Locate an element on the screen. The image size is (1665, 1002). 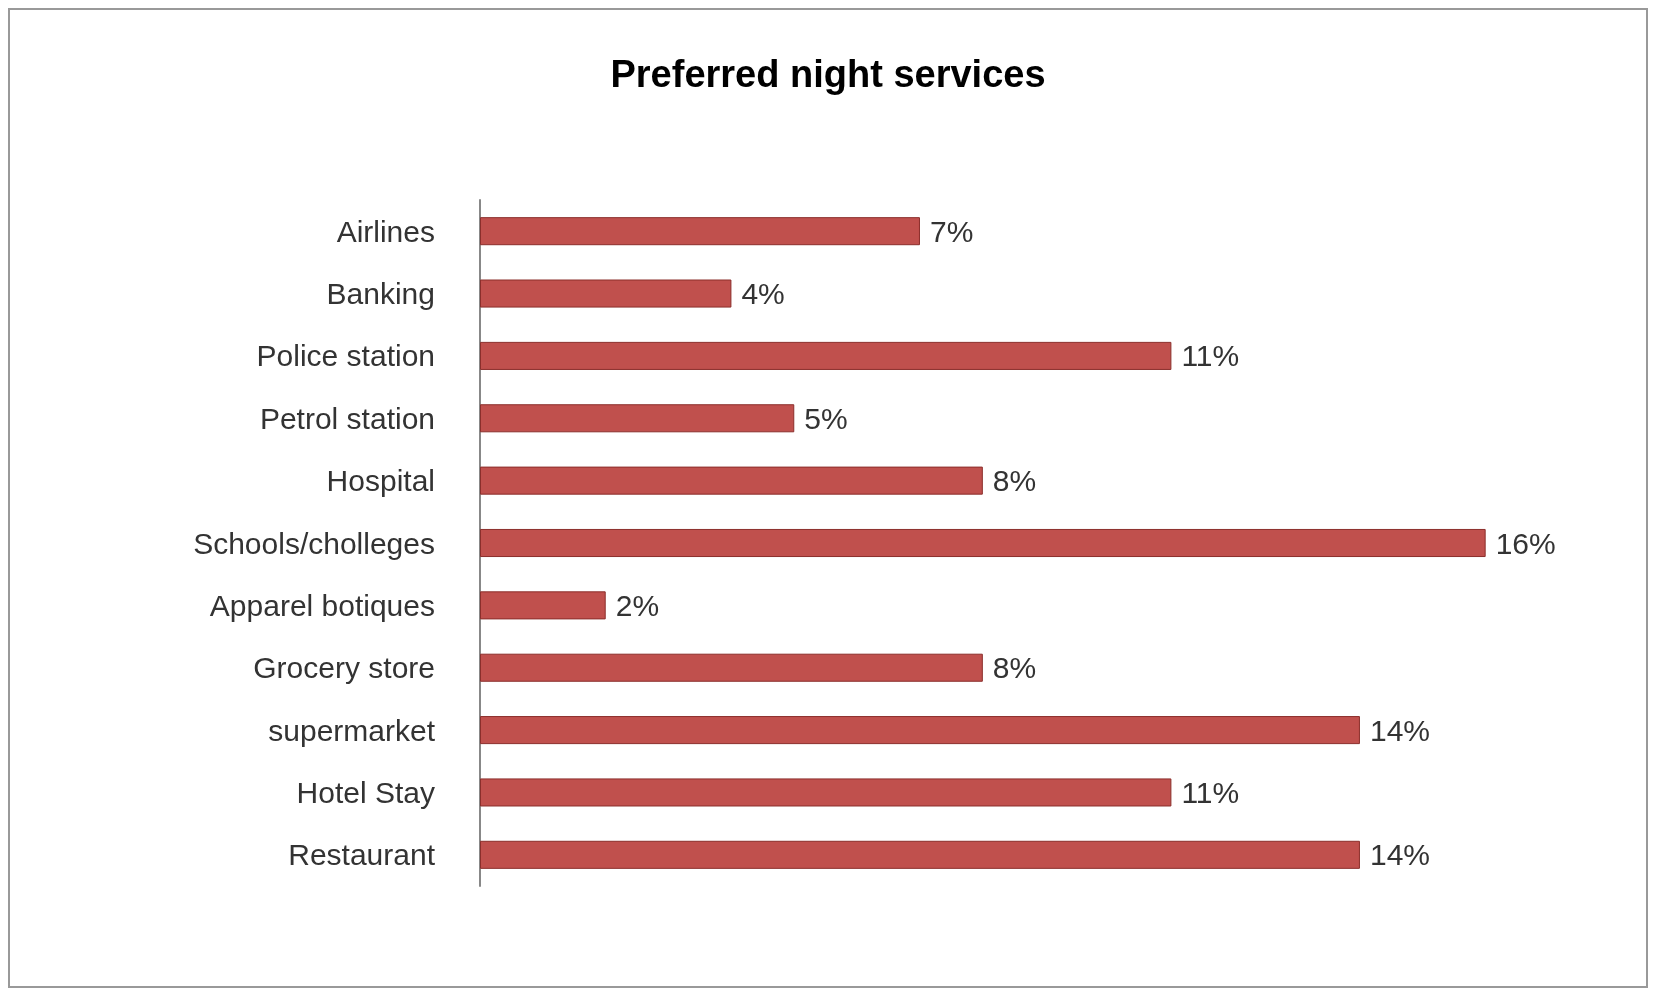
y-tick-label: Restaurant is located at coordinates (362, 855).